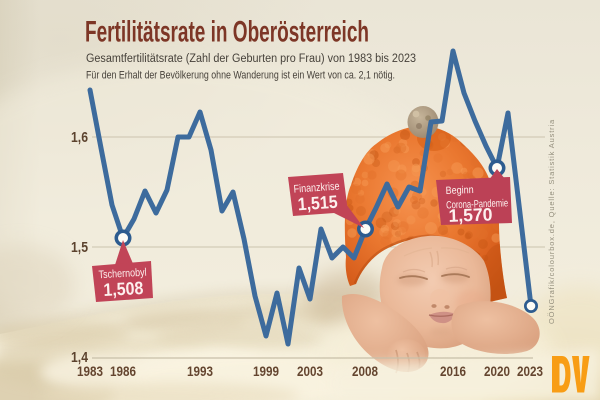  Describe the element at coordinates (122, 274) in the screenshot. I see `svg-text: Tschernobyl` at that location.